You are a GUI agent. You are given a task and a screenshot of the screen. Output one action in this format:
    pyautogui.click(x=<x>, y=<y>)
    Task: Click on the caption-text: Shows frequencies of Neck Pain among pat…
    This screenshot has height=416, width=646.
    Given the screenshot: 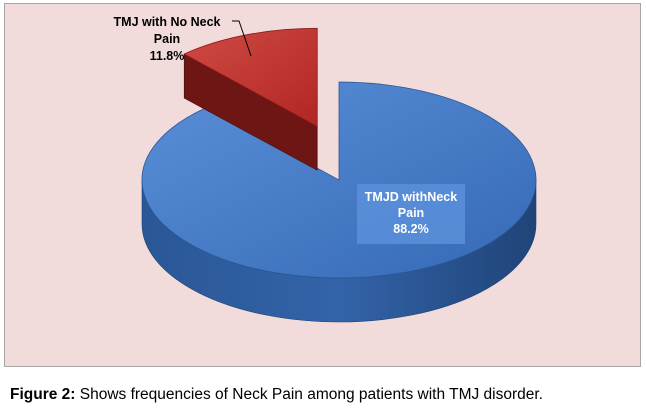 What is the action you would take?
    pyautogui.click(x=309, y=394)
    